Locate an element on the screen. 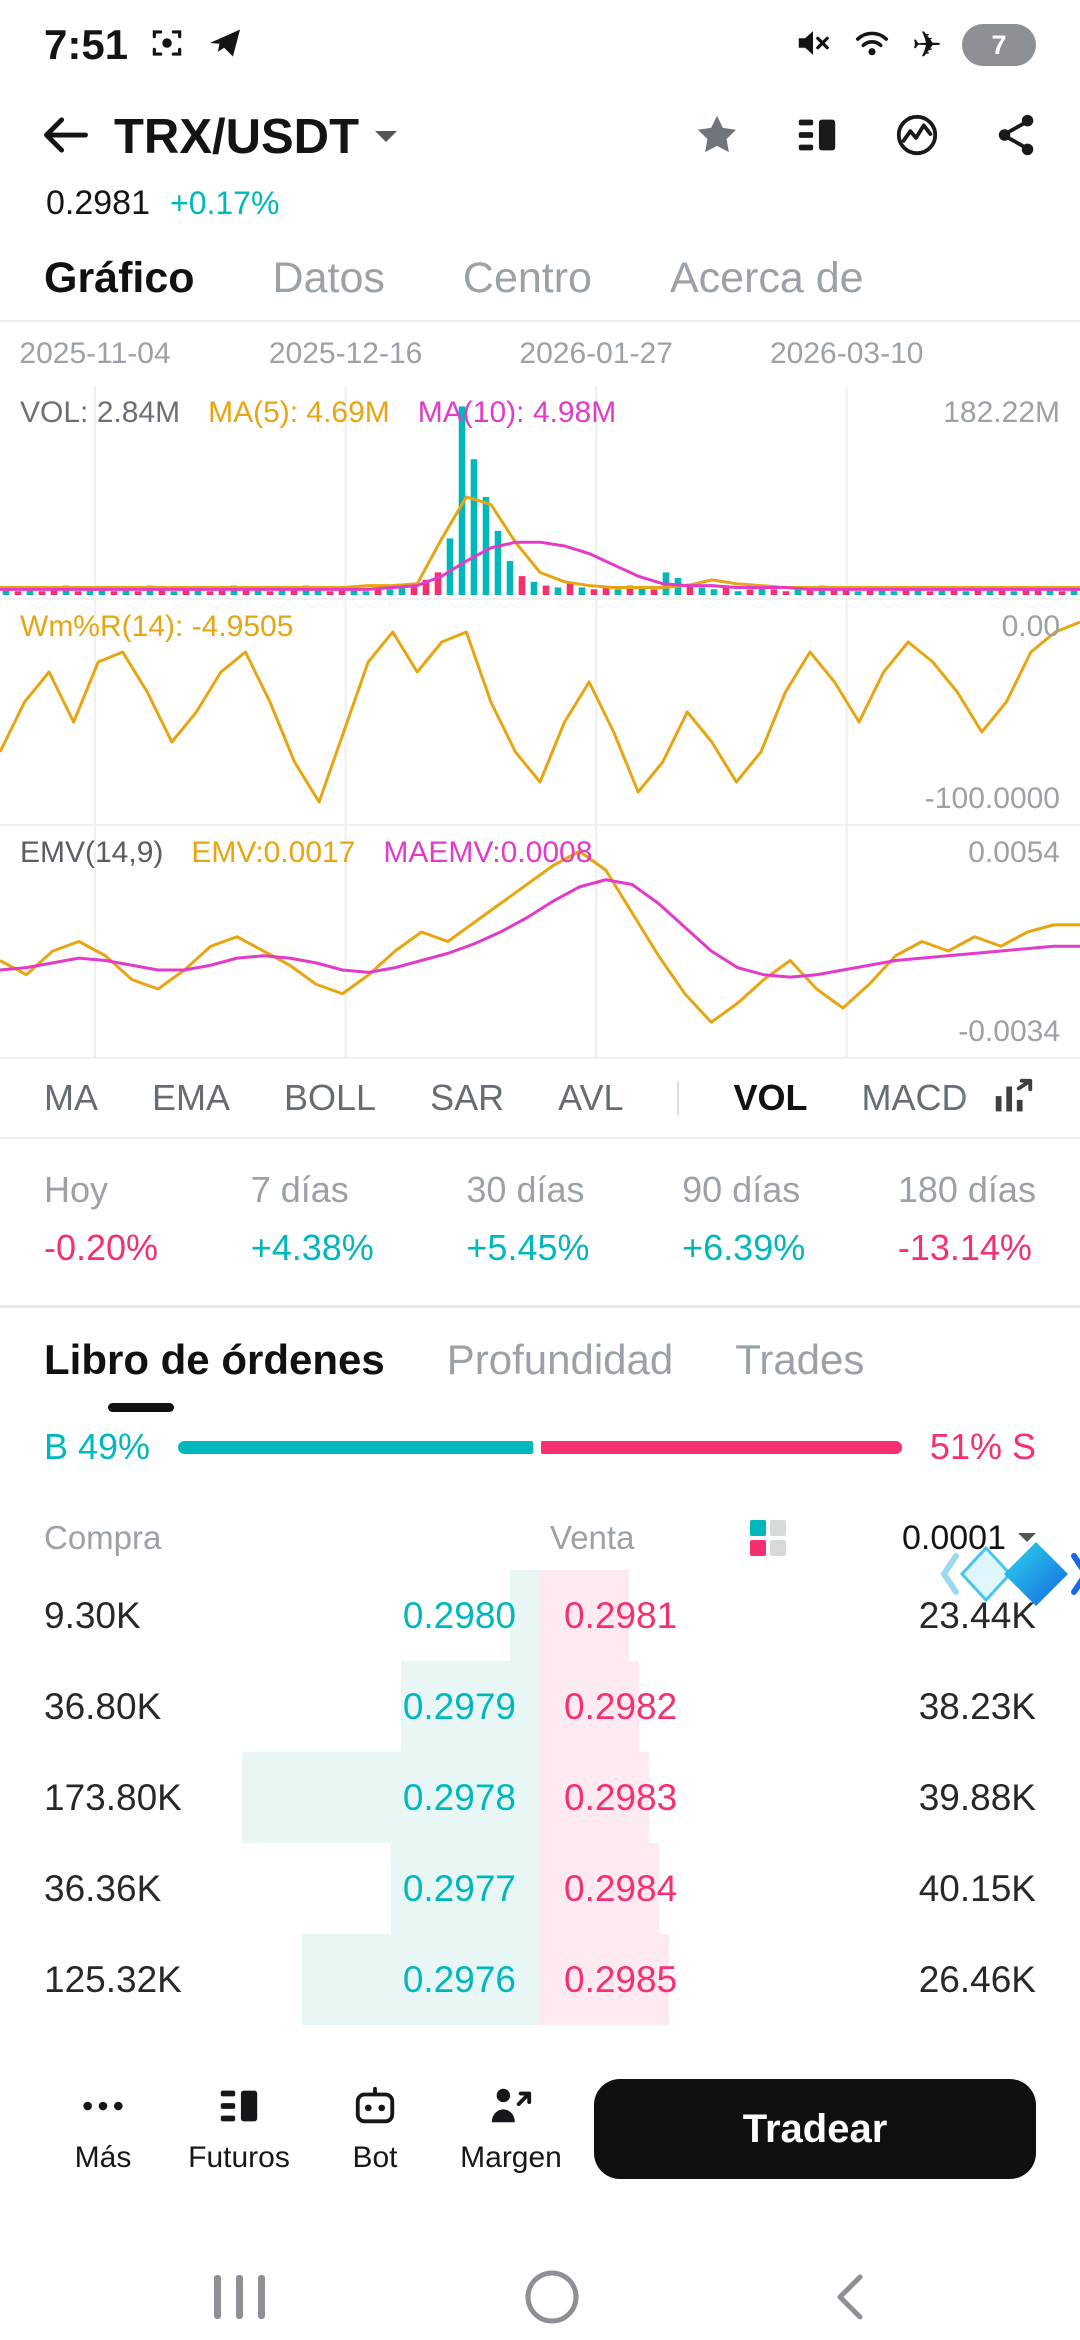  orderbook-row: 173.80K 0.2978 0.2983 39.88K is located at coordinates (540, 1797).